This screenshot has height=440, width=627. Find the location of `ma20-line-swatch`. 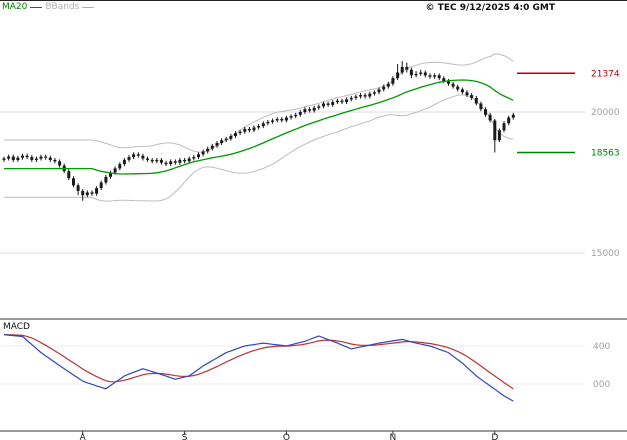

ma20-line-swatch is located at coordinates (36, 7).